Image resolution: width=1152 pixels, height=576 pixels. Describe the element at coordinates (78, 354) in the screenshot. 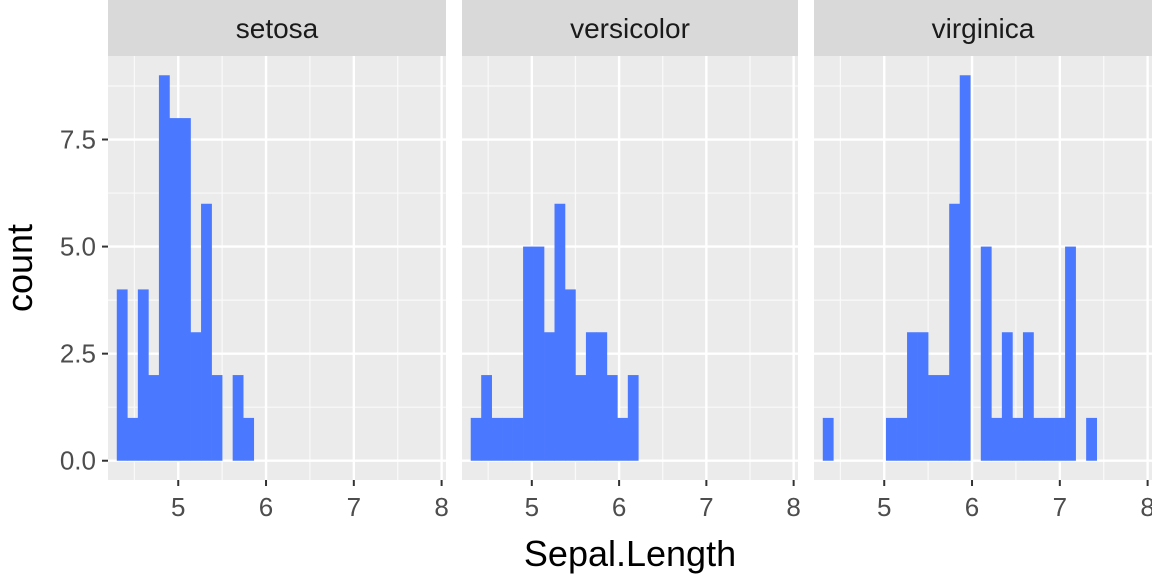

I see `y-tick-label: 2.5` at that location.